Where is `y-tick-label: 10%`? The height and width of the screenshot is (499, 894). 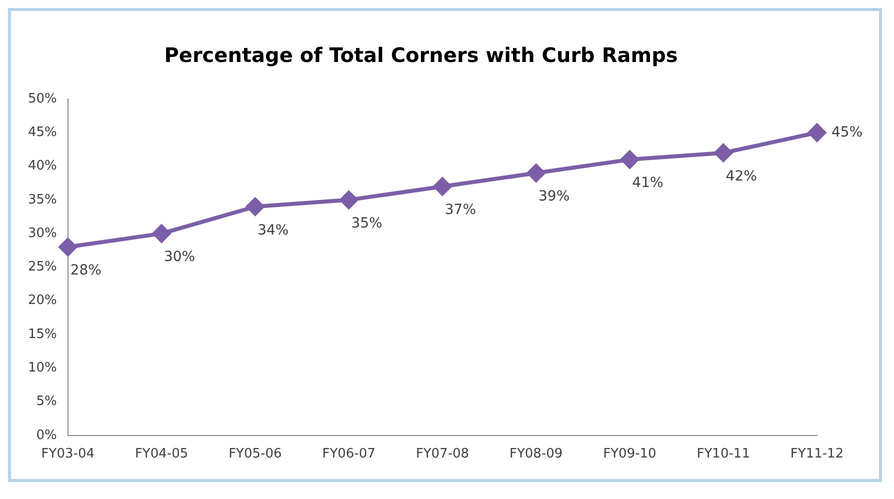
y-tick-label: 10% is located at coordinates (42, 368).